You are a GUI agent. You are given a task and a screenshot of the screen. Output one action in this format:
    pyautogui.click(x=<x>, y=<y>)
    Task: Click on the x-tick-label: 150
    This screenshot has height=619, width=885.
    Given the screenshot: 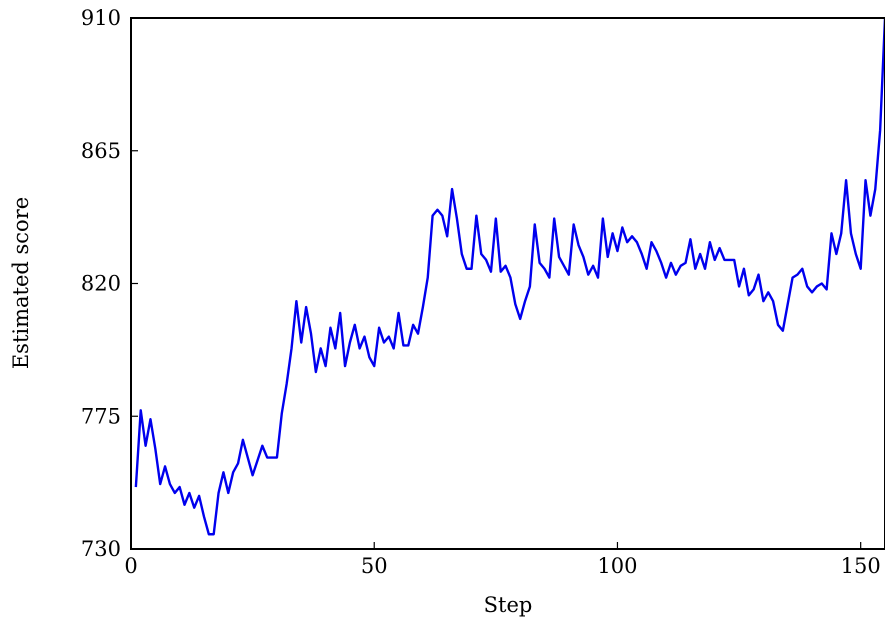 What is the action you would take?
    pyautogui.click(x=861, y=566)
    